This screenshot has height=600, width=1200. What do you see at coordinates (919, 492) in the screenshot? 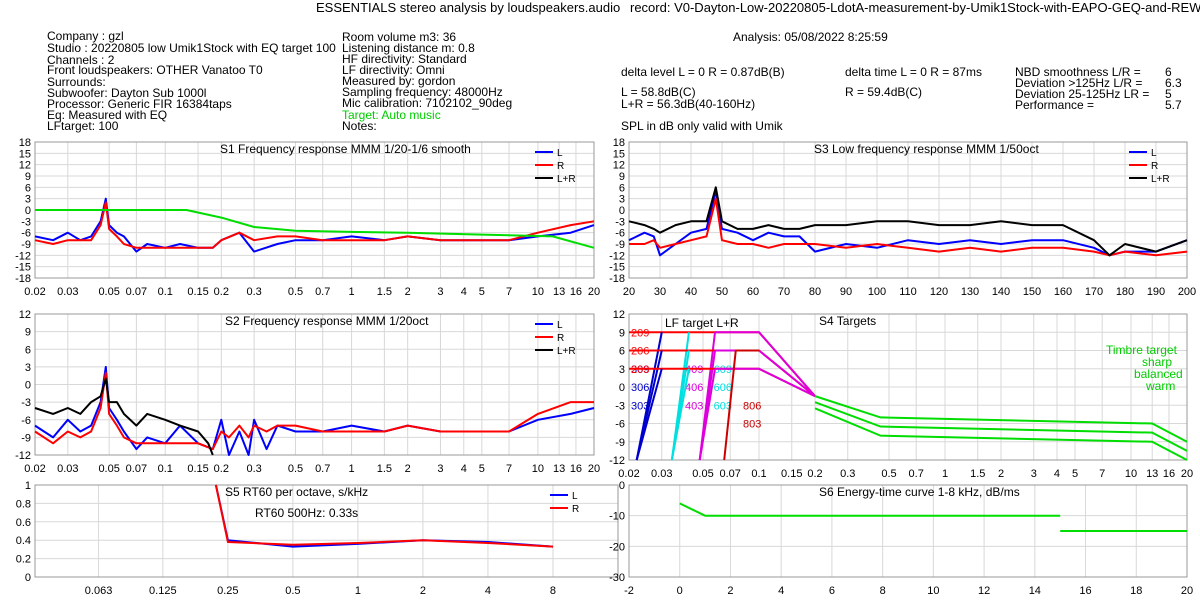
I see `chart-title: S6 Energy-time curve 1-8 kHz, dB/ms` at bounding box center [919, 492].